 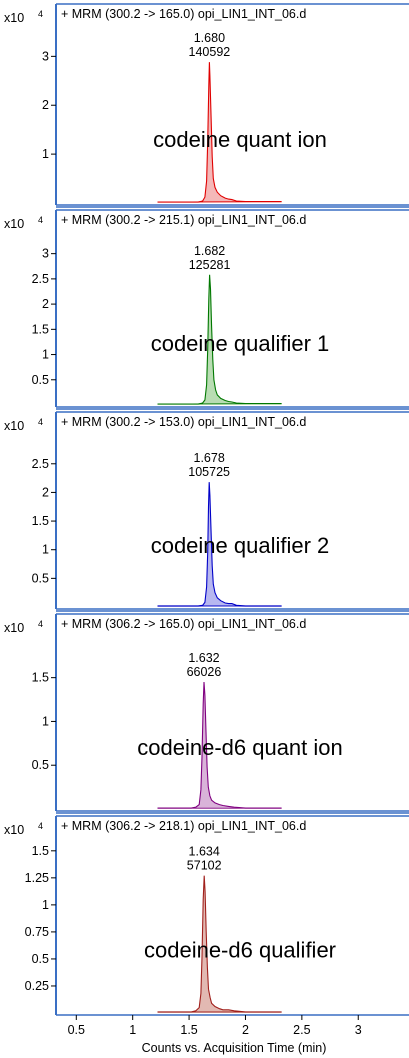 What do you see at coordinates (203, 658) in the screenshot?
I see `peak-rt-label: 1.632` at bounding box center [203, 658].